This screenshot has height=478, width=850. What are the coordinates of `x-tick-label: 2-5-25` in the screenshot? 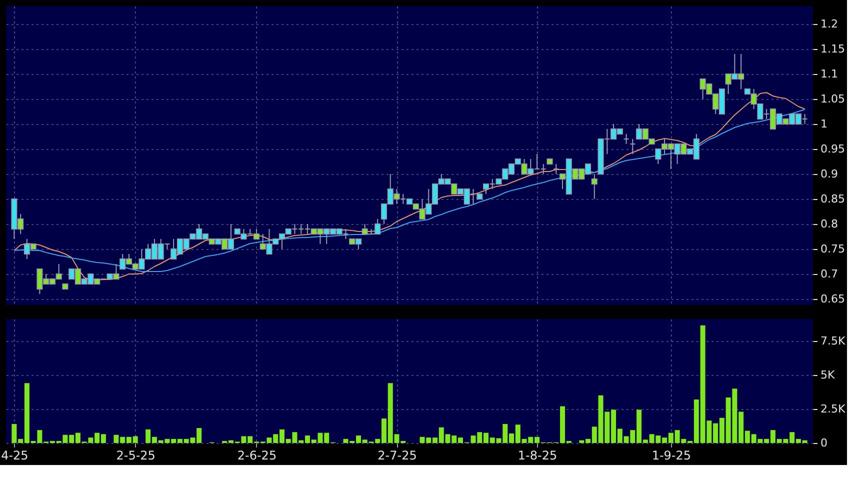 It's located at (136, 455).